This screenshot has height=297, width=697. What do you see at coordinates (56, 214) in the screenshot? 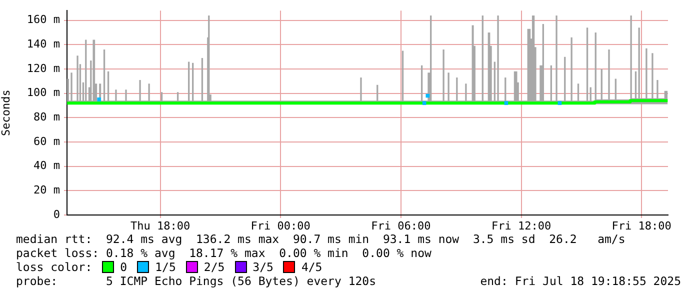
I see `y-tick-label: 0` at bounding box center [56, 214].